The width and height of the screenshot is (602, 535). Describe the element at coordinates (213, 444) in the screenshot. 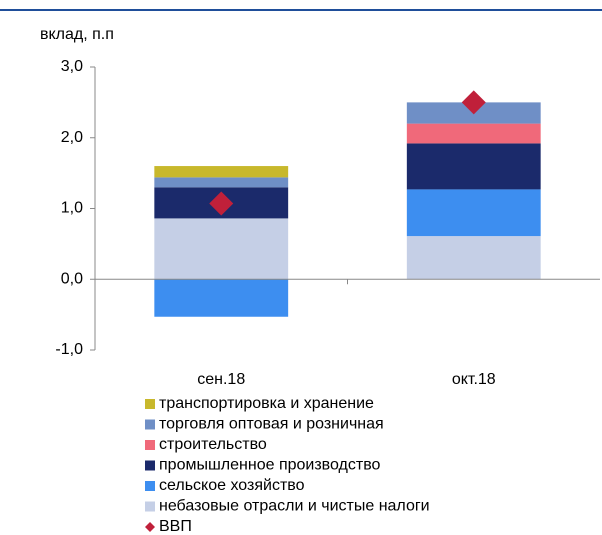

I see `legend-label: строительство` at that location.